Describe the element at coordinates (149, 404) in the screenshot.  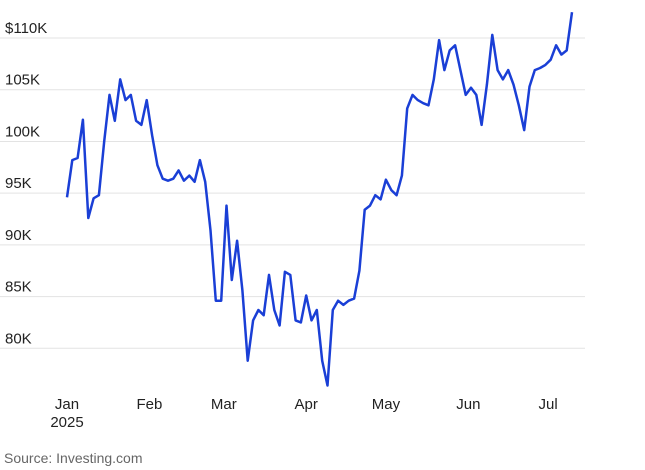
I see `x-tick-label: Feb` at that location.